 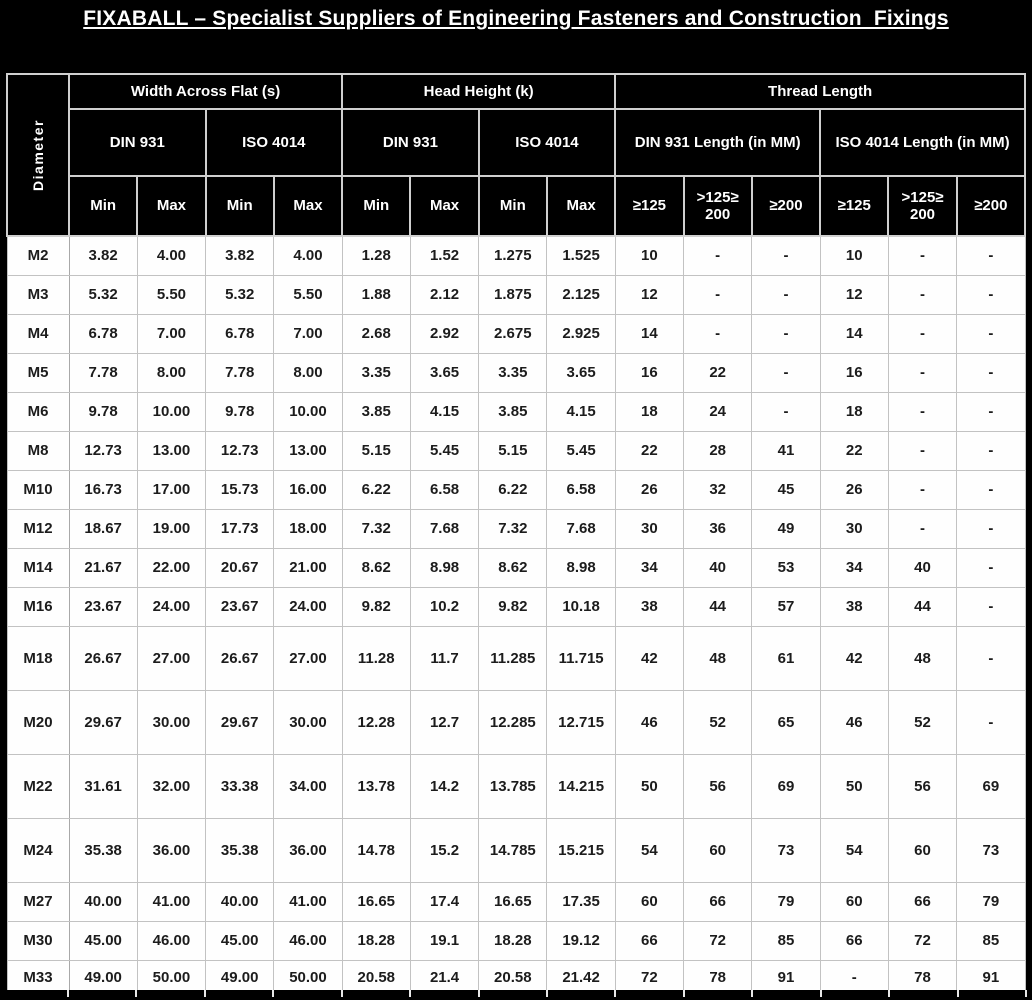 What do you see at coordinates (922, 901) in the screenshot?
I see `cell: 66` at bounding box center [922, 901].